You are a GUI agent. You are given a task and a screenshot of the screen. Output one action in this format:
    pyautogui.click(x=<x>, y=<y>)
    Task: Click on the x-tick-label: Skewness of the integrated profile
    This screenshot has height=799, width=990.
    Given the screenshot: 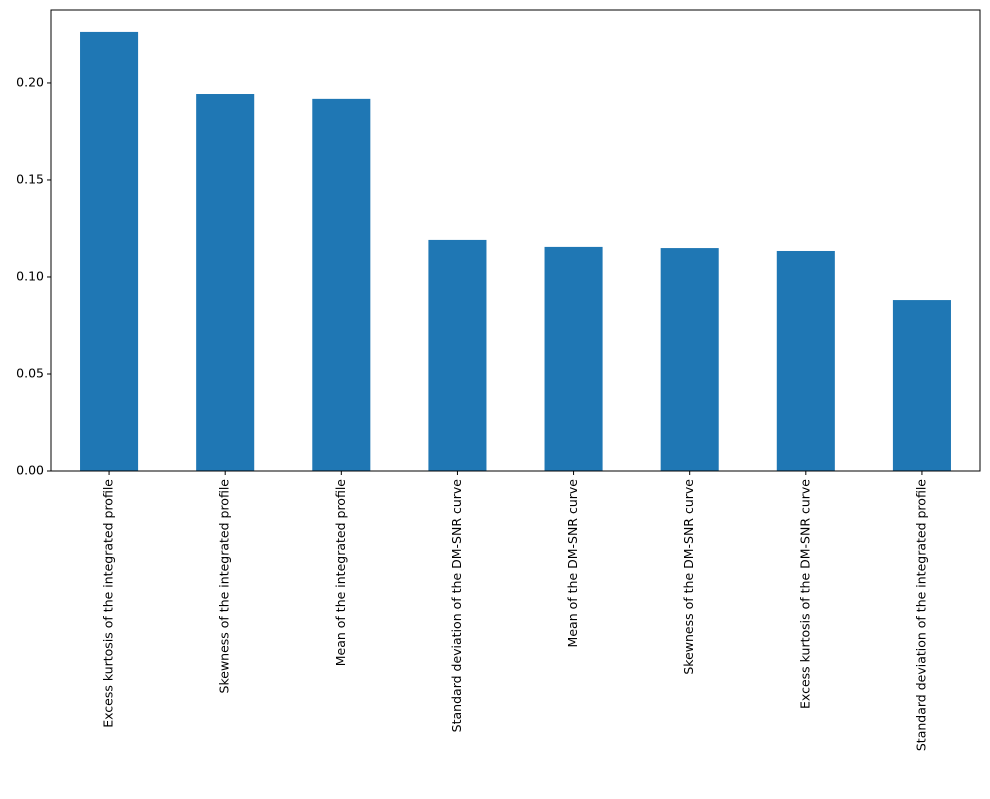 What is the action you would take?
    pyautogui.click(x=224, y=586)
    